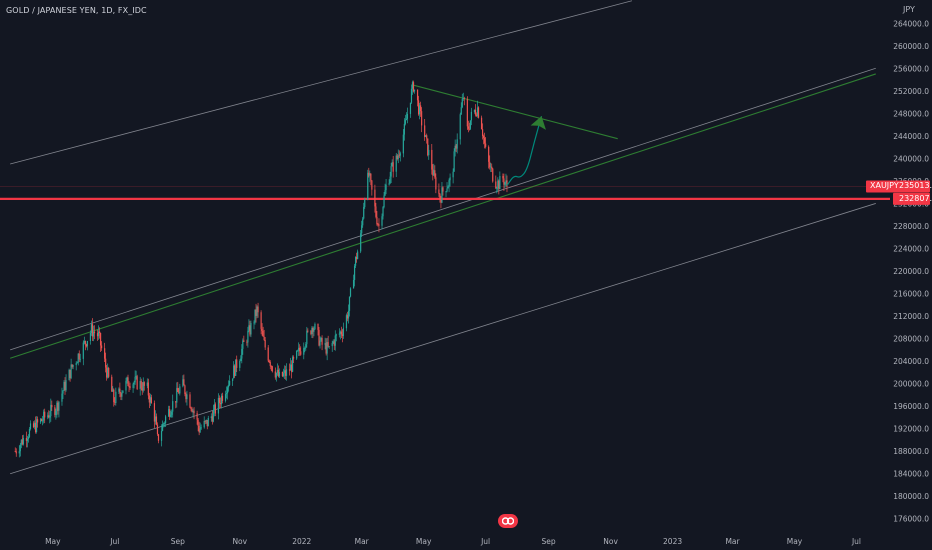 The width and height of the screenshot is (932, 550). Describe the element at coordinates (911, 406) in the screenshot. I see `price-tick-label: 196000.0` at that location.